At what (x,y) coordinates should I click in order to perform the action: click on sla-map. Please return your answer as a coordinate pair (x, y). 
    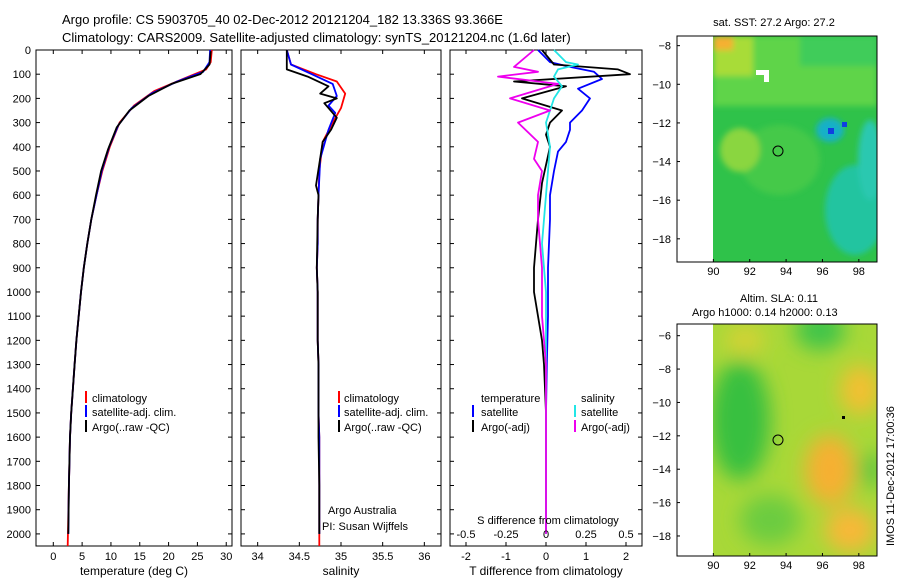
    Looking at the image, I should click on (795, 440).